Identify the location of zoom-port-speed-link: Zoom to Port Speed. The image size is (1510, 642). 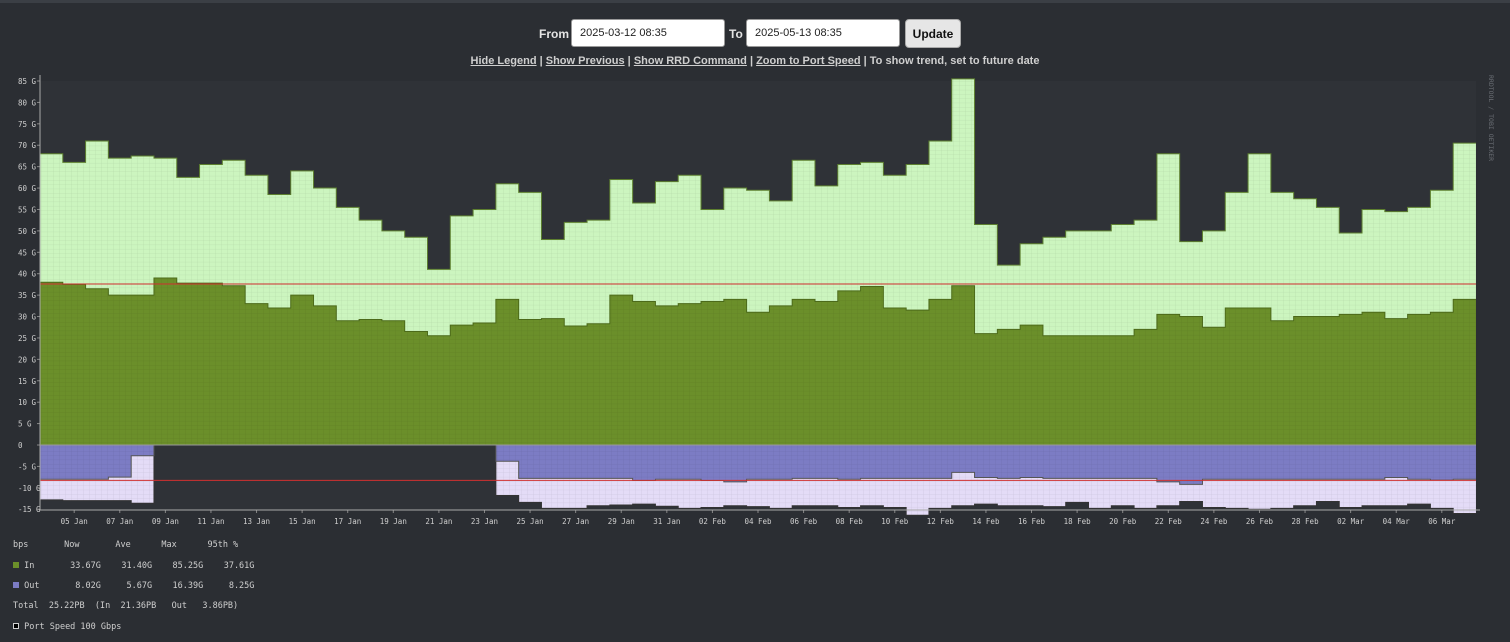
(808, 61).